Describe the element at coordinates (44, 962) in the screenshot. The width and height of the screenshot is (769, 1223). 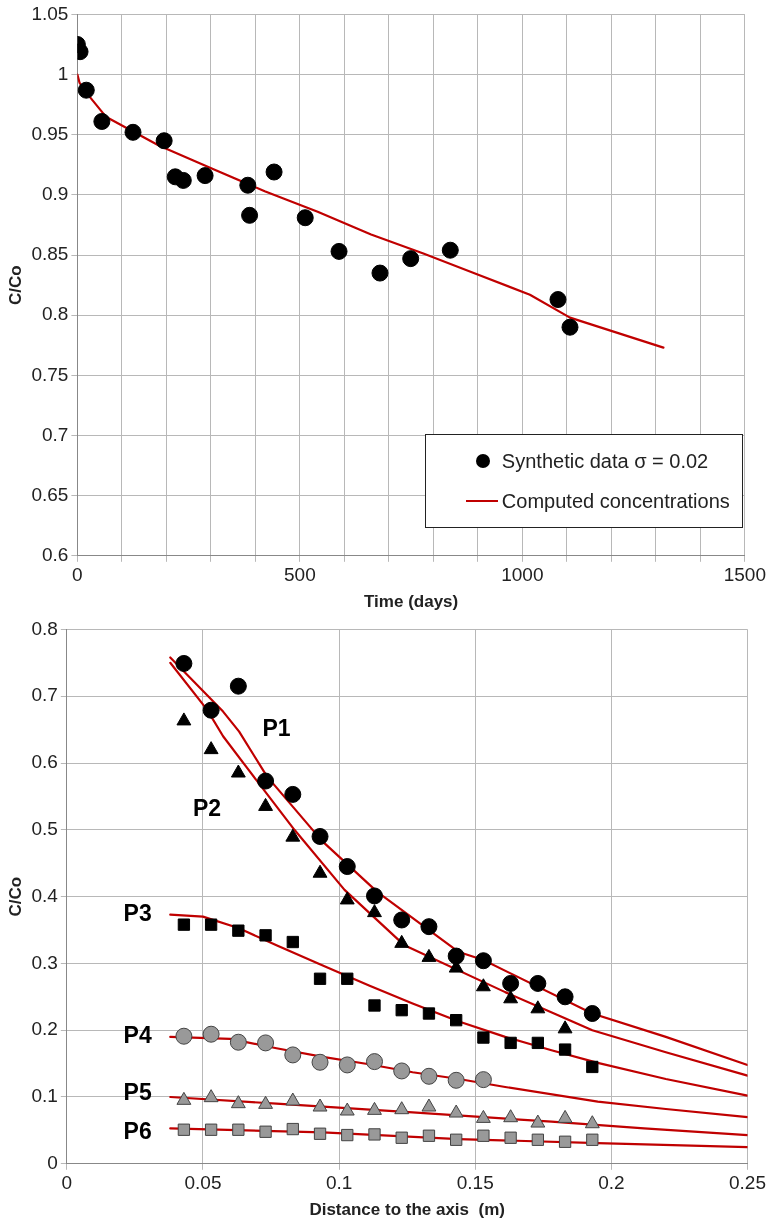
I see `y-tick-label: 0.3` at that location.